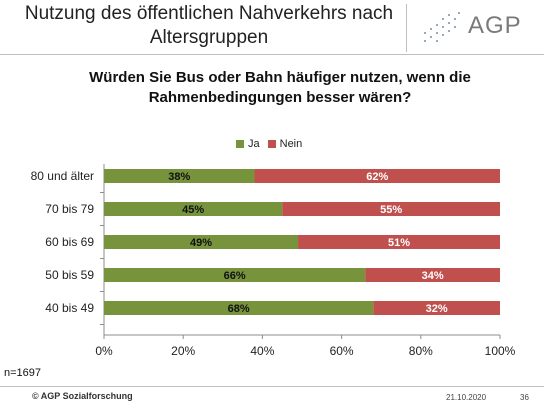 The width and height of the screenshot is (544, 408). Describe the element at coordinates (23, 373) in the screenshot. I see `sample-size: n=1697` at that location.